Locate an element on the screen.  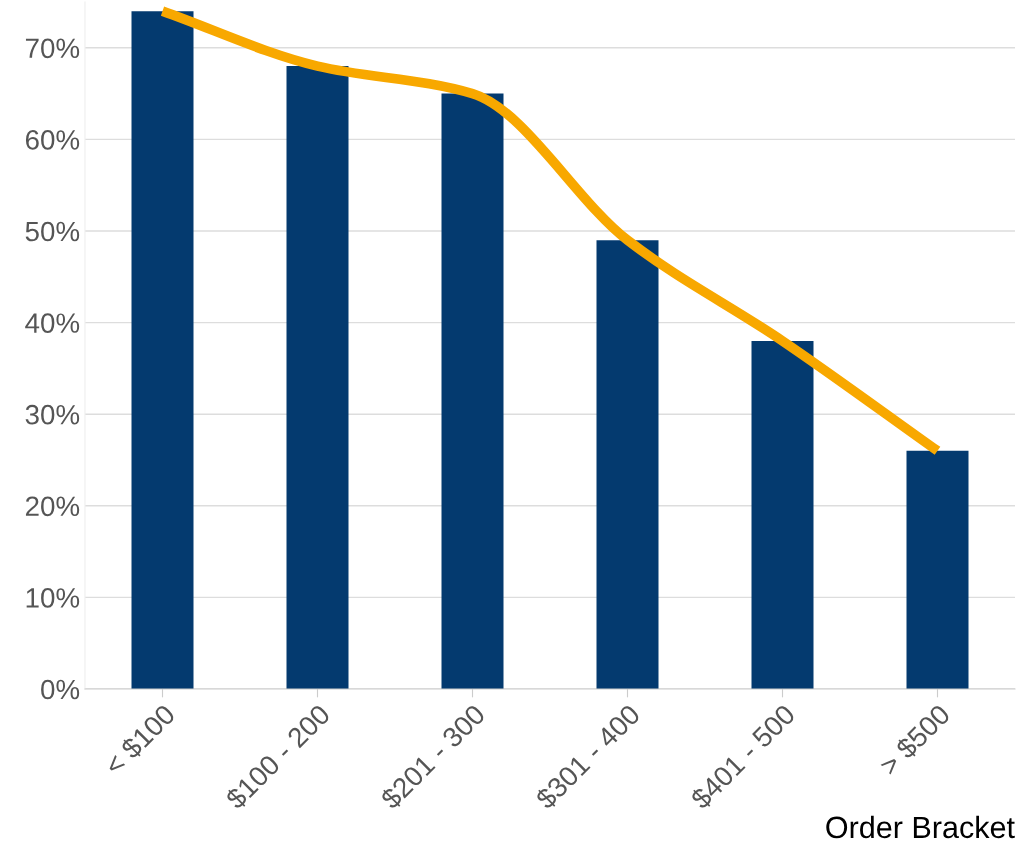
x-axis-title: Order Bracket is located at coordinates (920, 827).